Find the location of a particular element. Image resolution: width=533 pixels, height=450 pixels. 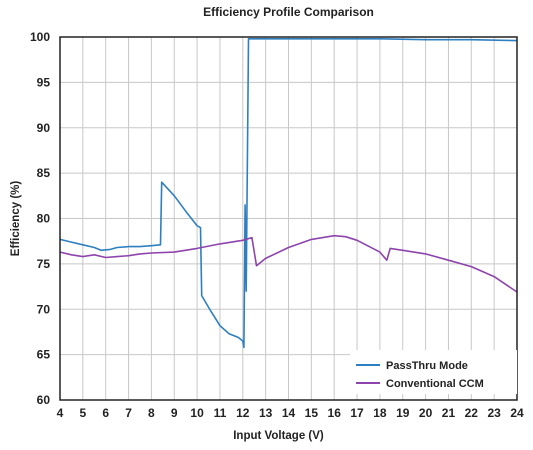

x-tick-label: 20 is located at coordinates (426, 413).